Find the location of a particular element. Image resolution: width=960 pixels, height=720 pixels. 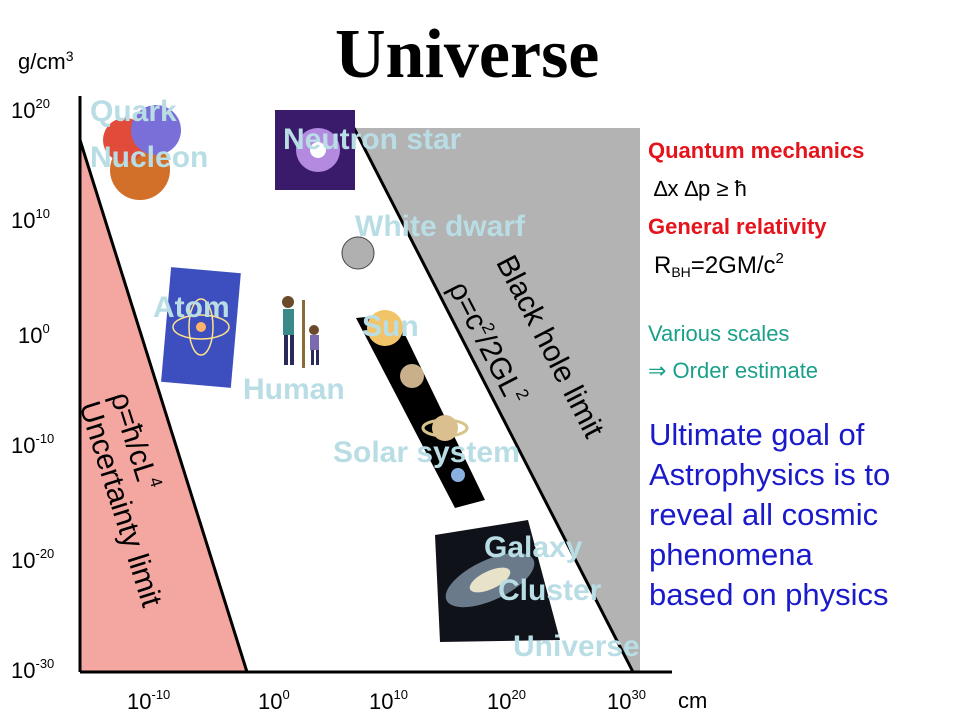

goal-line: reveal all cosmic is located at coordinates (764, 514).